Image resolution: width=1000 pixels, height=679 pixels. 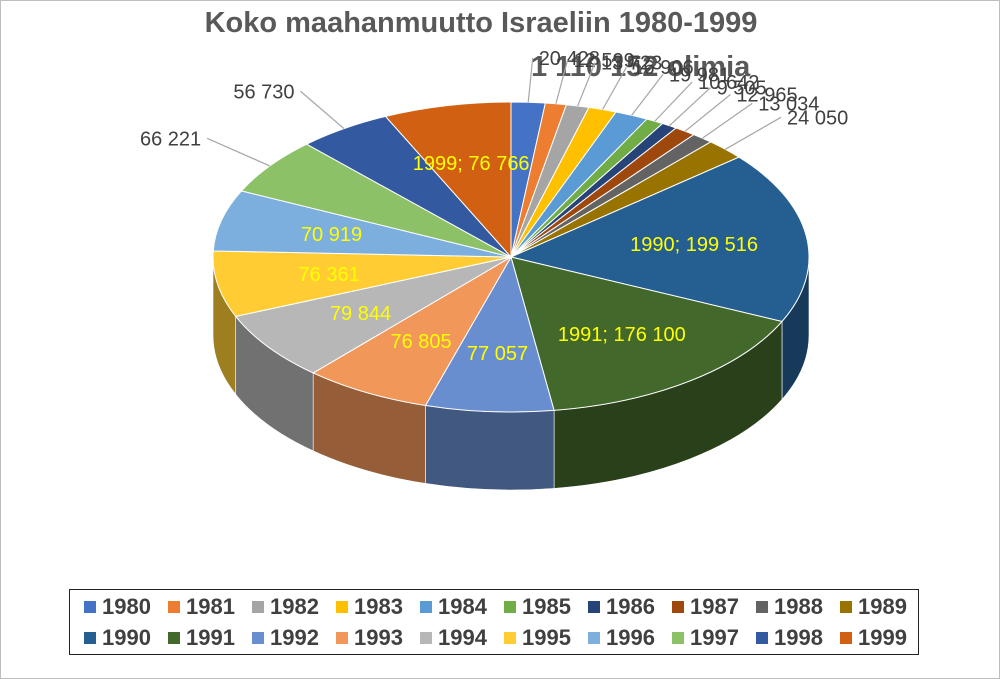 I want to click on pie-slice-1996, so click(x=362, y=224).